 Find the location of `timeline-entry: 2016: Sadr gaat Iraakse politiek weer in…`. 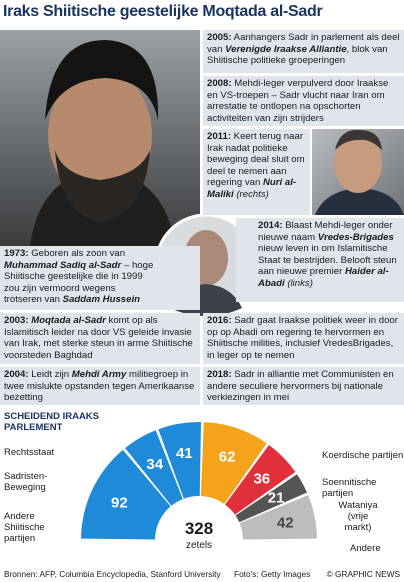

timeline-entry: 2016: Sadr gaat Iraakse politiek weer in… is located at coordinates (303, 338).